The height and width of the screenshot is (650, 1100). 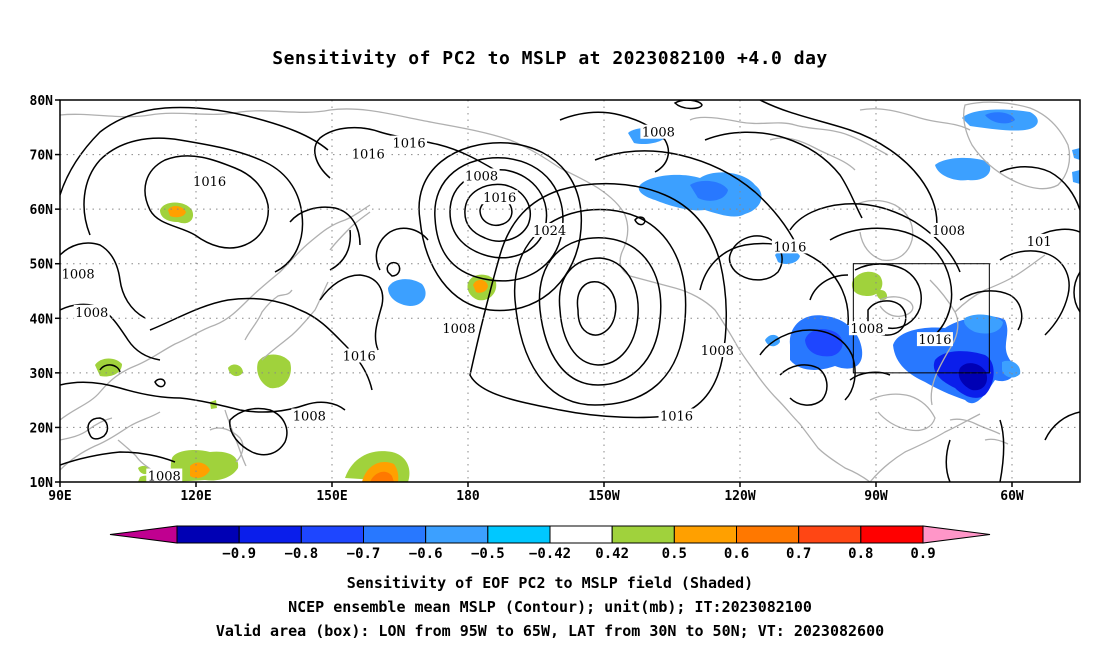 What do you see at coordinates (42, 483) in the screenshot?
I see `lat-tick-label: 10N` at bounding box center [42, 483].